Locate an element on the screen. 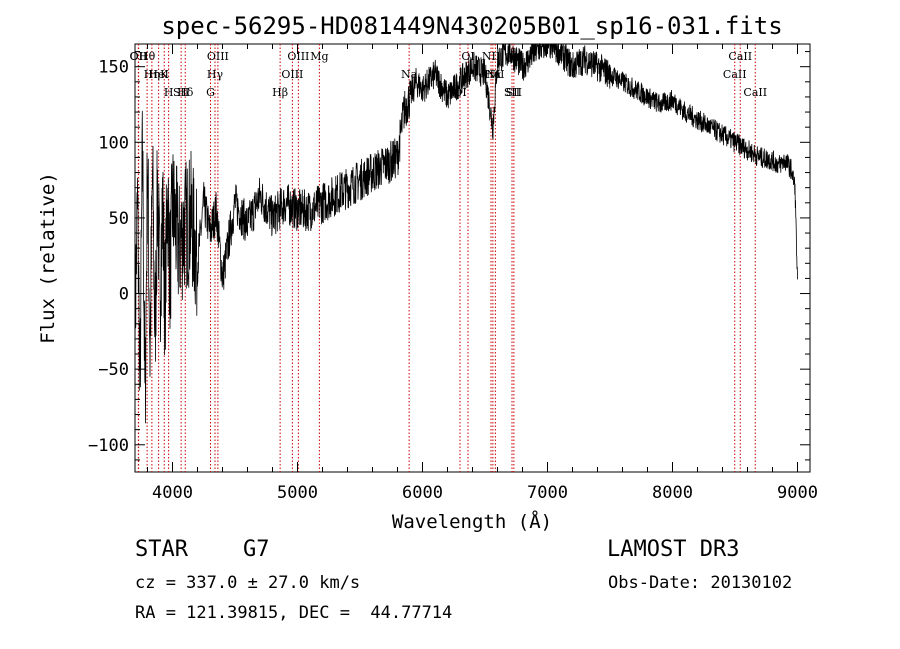  spectral-line-label: Hγ is located at coordinates (215, 74).